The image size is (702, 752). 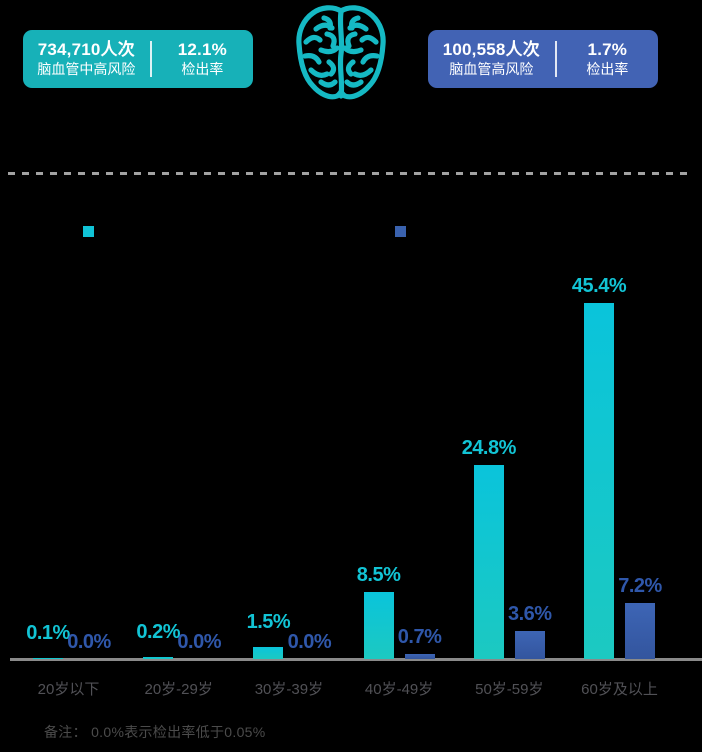 I want to click on bar-mid_high_risk-40岁-49岁, so click(x=378, y=625).